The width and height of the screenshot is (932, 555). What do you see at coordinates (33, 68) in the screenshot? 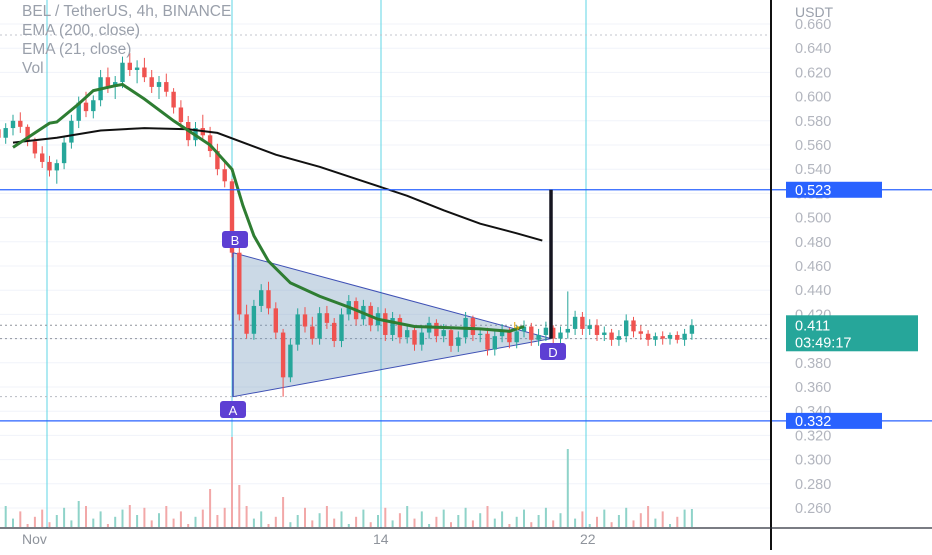
I see `indicator-label-volume: Vol` at bounding box center [33, 68].